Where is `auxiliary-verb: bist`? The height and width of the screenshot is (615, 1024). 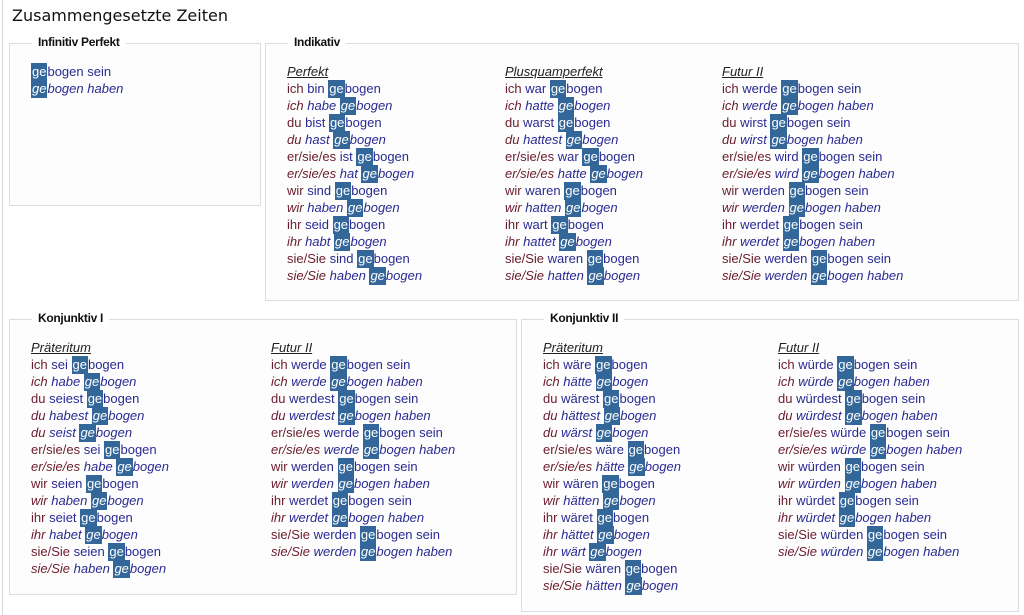
auxiliary-verb: bist is located at coordinates (315, 122).